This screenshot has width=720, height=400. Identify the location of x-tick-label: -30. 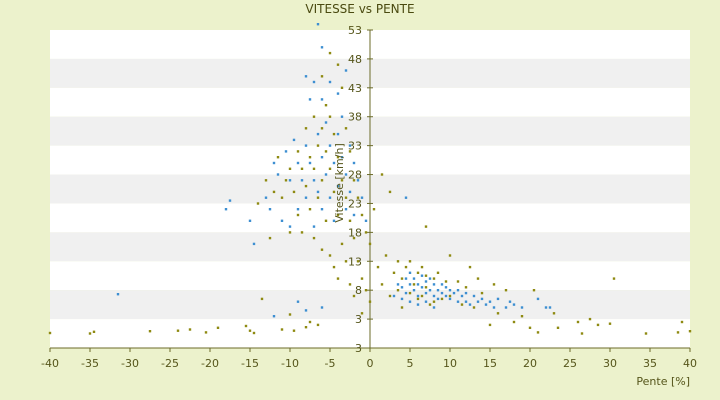
(130, 363).